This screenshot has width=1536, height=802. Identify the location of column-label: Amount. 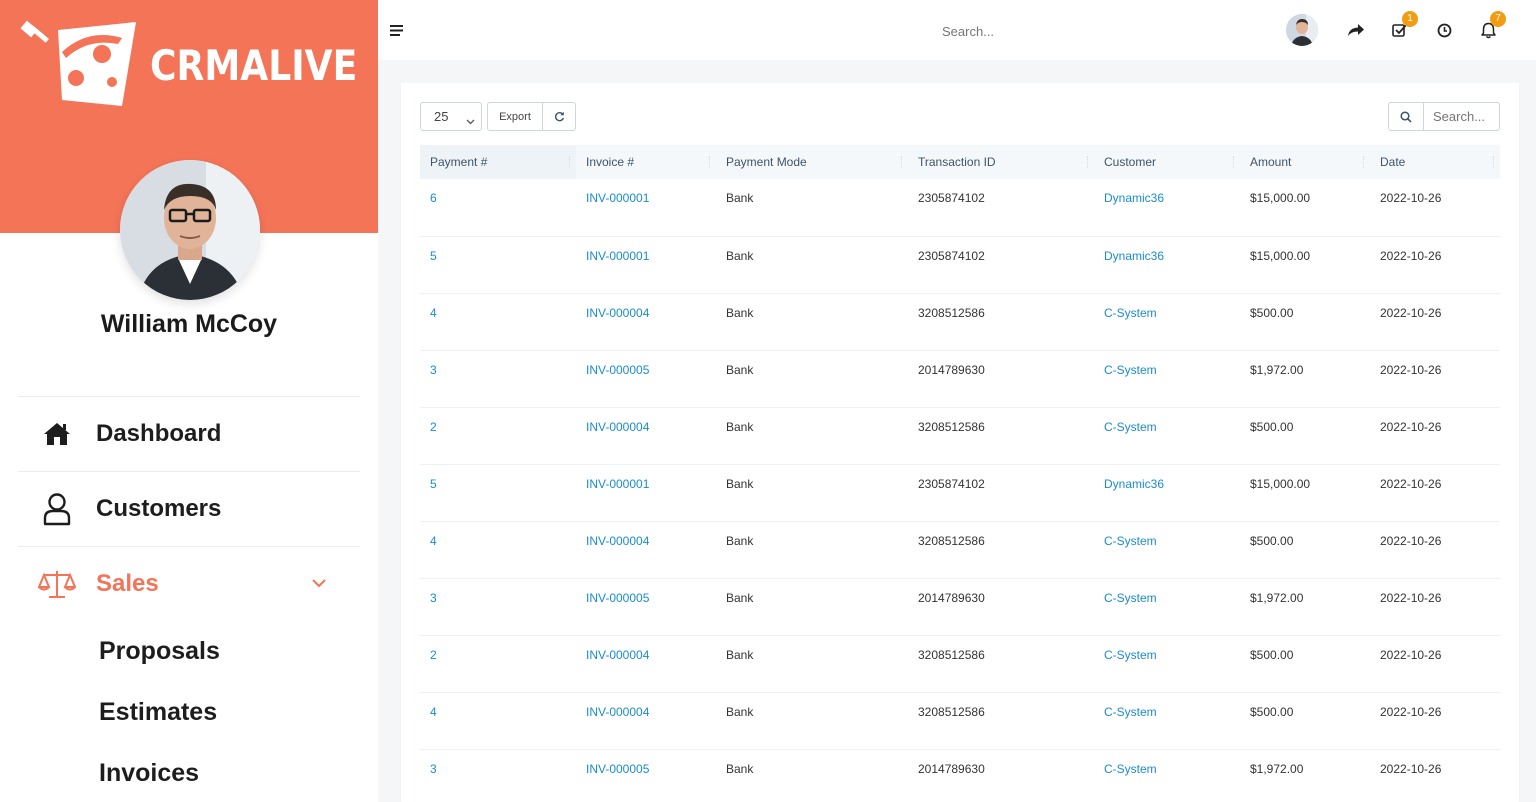
(1271, 162).